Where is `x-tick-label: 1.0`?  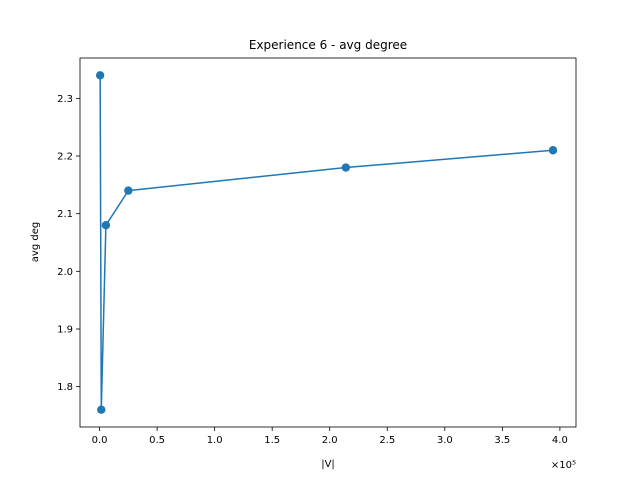
x-tick-label: 1.0 is located at coordinates (215, 440).